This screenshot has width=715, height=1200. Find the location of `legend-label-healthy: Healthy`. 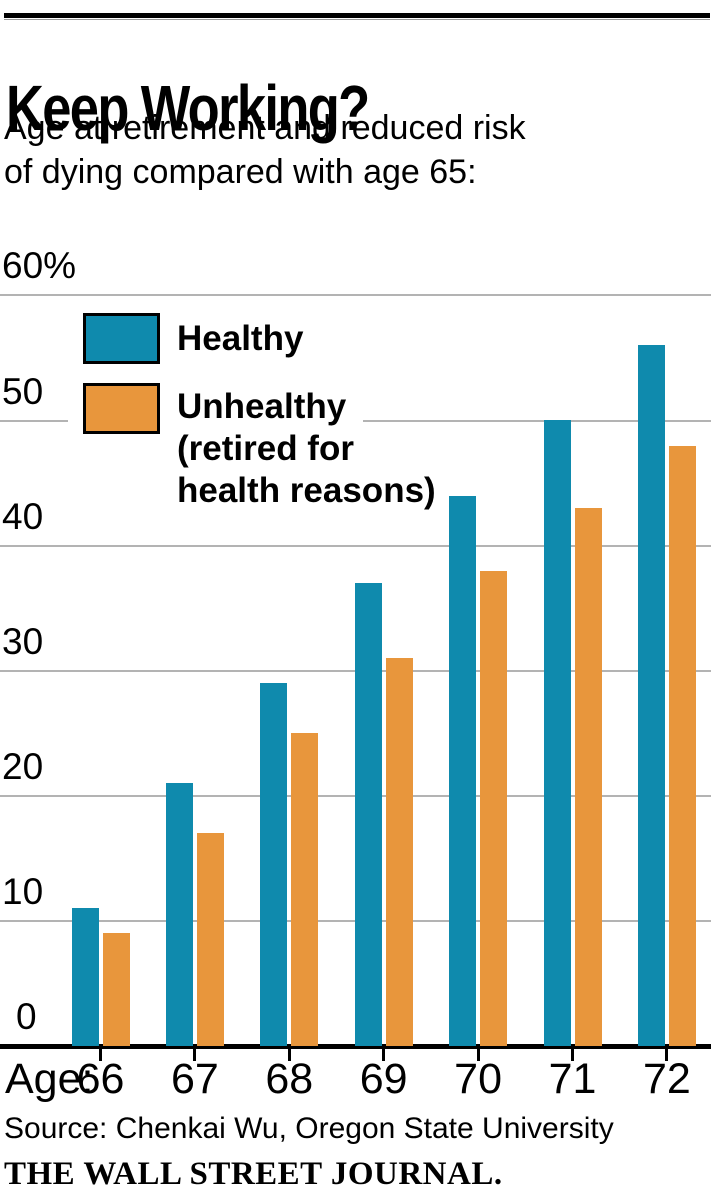

legend-label-healthy: Healthy is located at coordinates (240, 338).